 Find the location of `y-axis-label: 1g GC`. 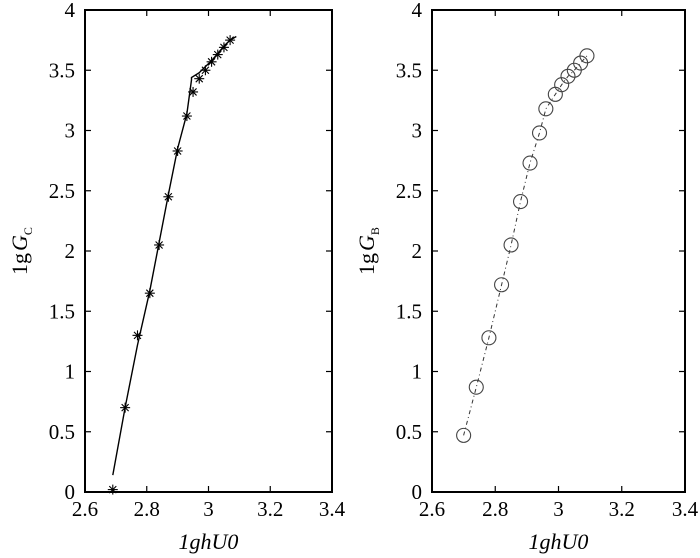

y-axis-label: 1g GC is located at coordinates (21, 251).